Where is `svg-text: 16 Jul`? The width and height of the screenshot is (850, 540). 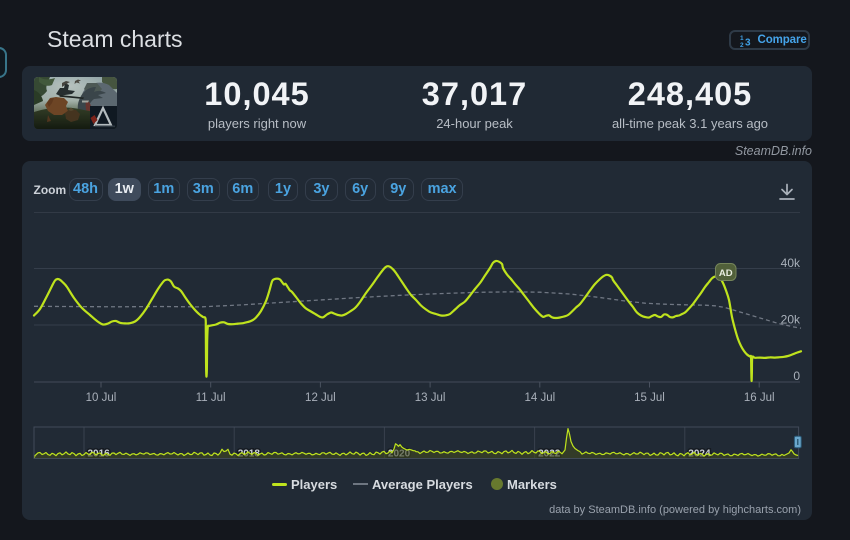
svg-text: 16 Jul is located at coordinates (759, 398).